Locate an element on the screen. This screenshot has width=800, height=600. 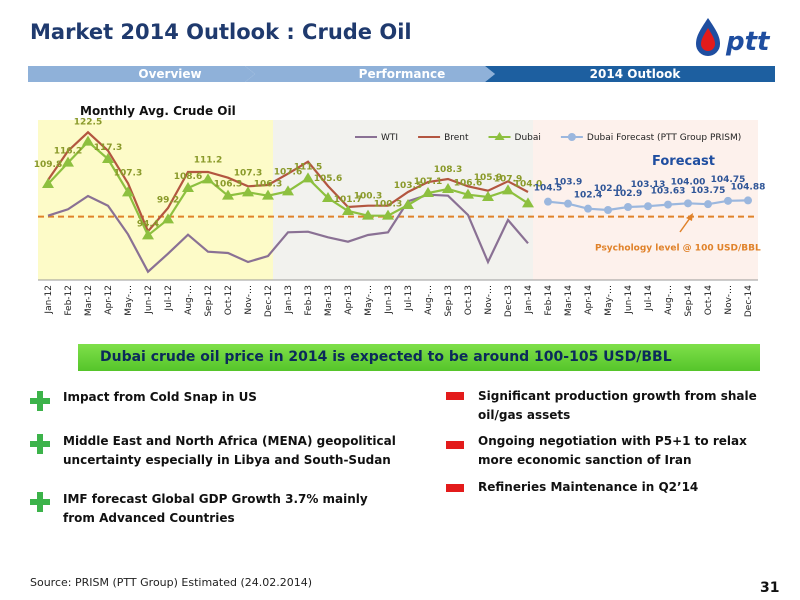
data-label: 107.3 is located at coordinates (248, 173).